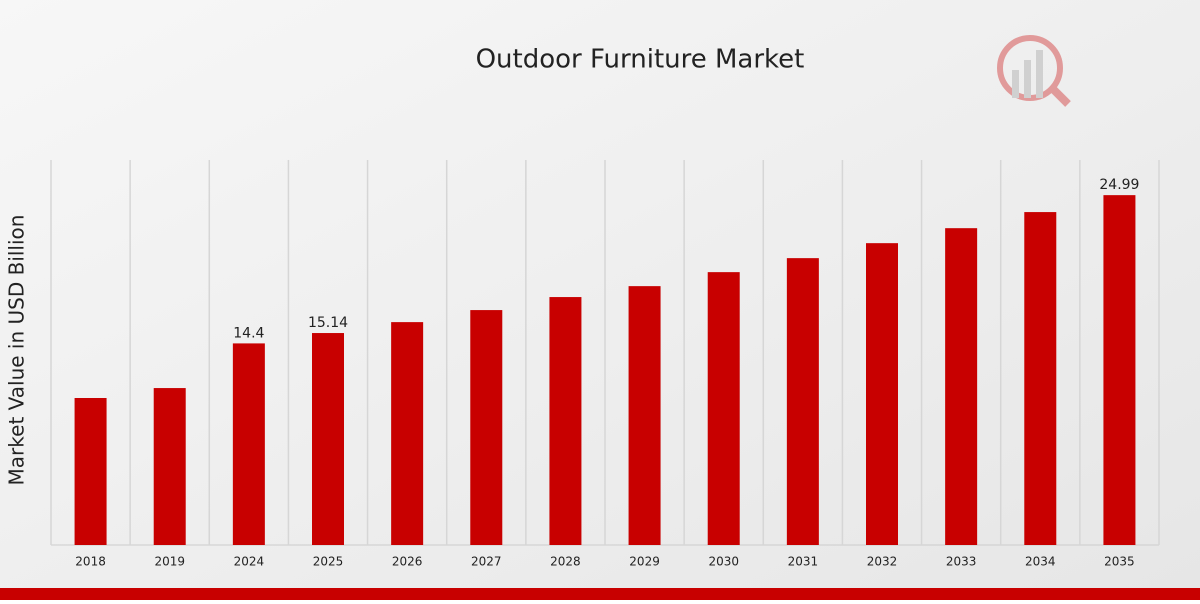  I want to click on x-tick-label: 2024, so click(249, 562).